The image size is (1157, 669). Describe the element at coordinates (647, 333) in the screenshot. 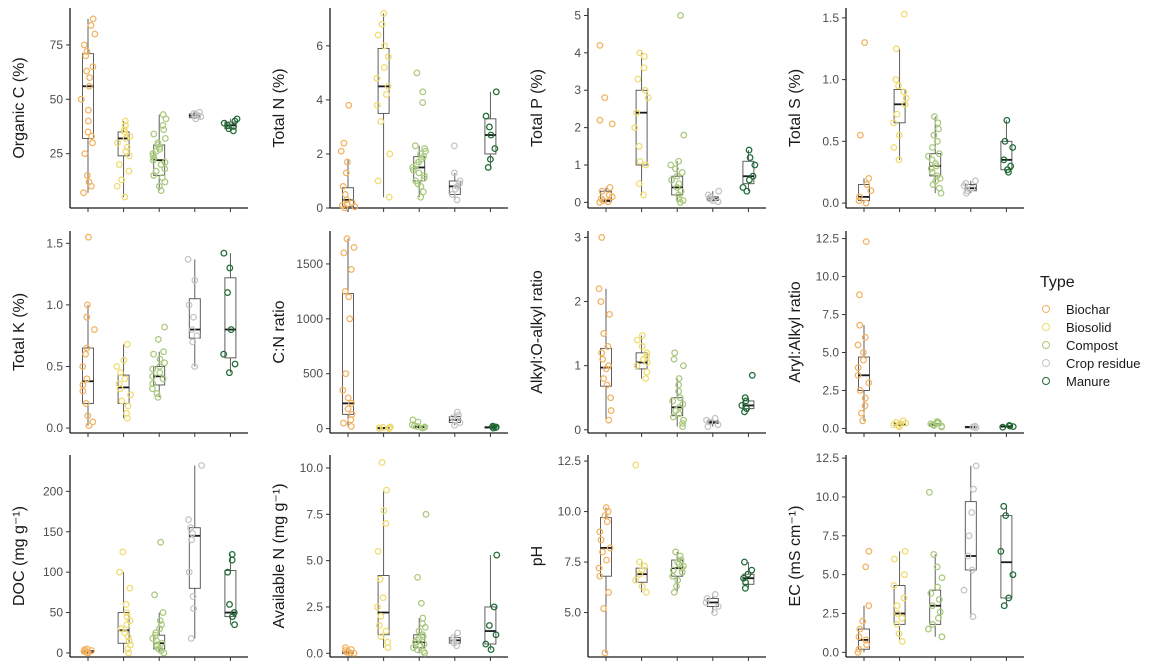

I see `panel-alkyl-o-alkyl-ratio: 0 1 2 3 Alkyl:O-alkyl ratio` at that location.